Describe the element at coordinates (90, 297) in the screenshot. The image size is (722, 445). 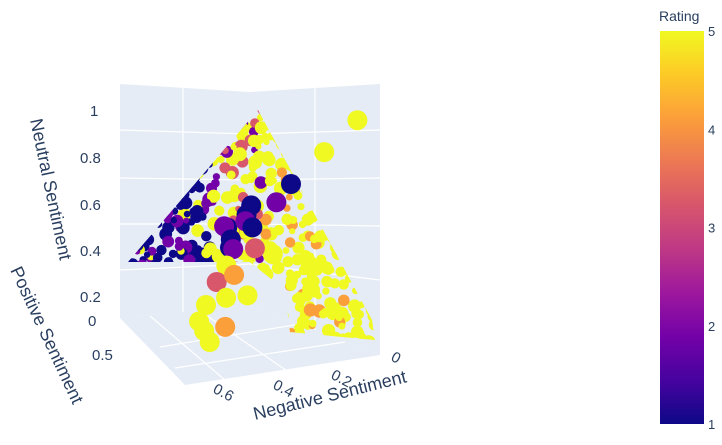
I see `z-tick-label: 0.2` at that location.